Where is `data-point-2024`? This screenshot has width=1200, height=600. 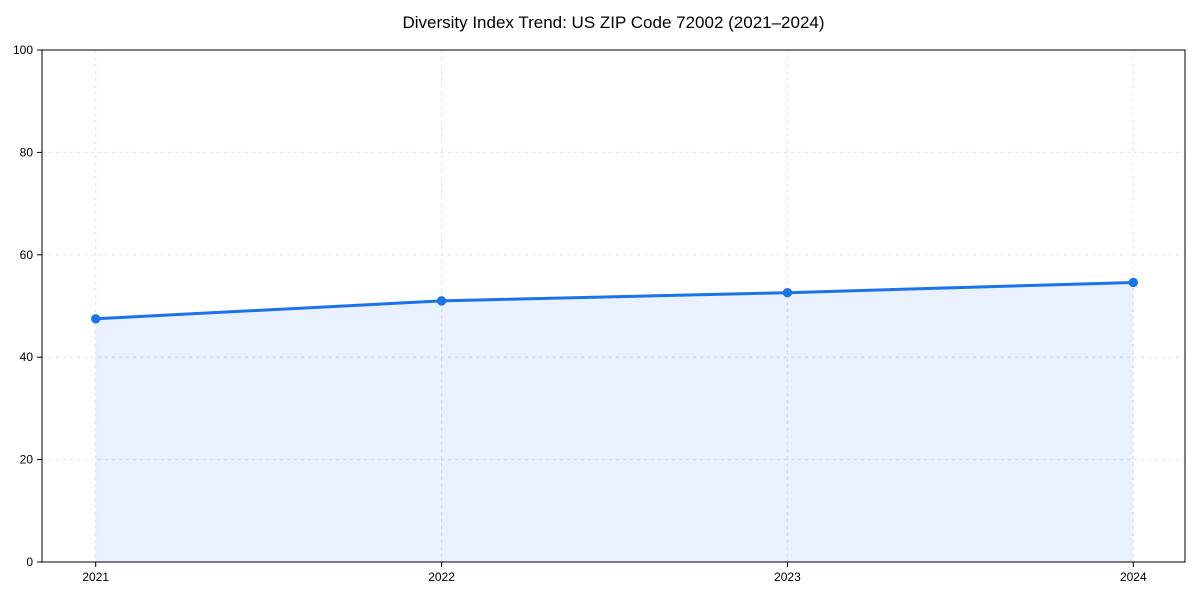
data-point-2024 is located at coordinates (1133, 282).